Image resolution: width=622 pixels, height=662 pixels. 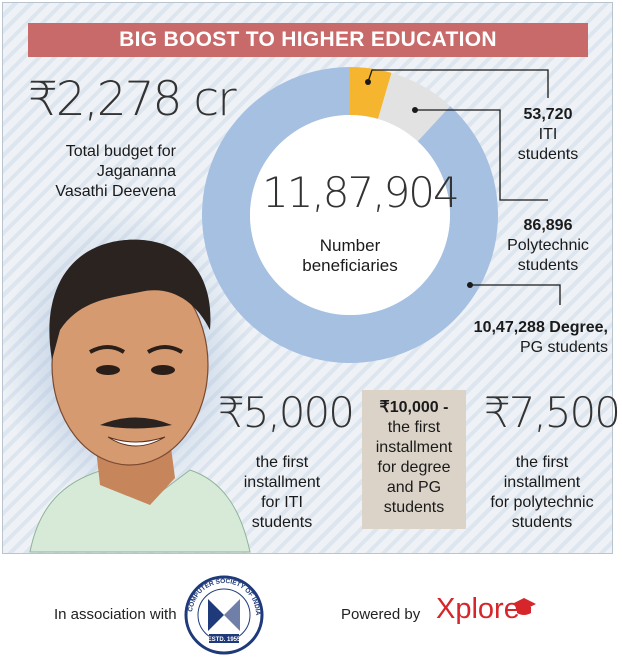 What do you see at coordinates (308, 40) in the screenshot?
I see `infographic-title: BIG BOOST TO HIGHER EDUCATION` at bounding box center [308, 40].